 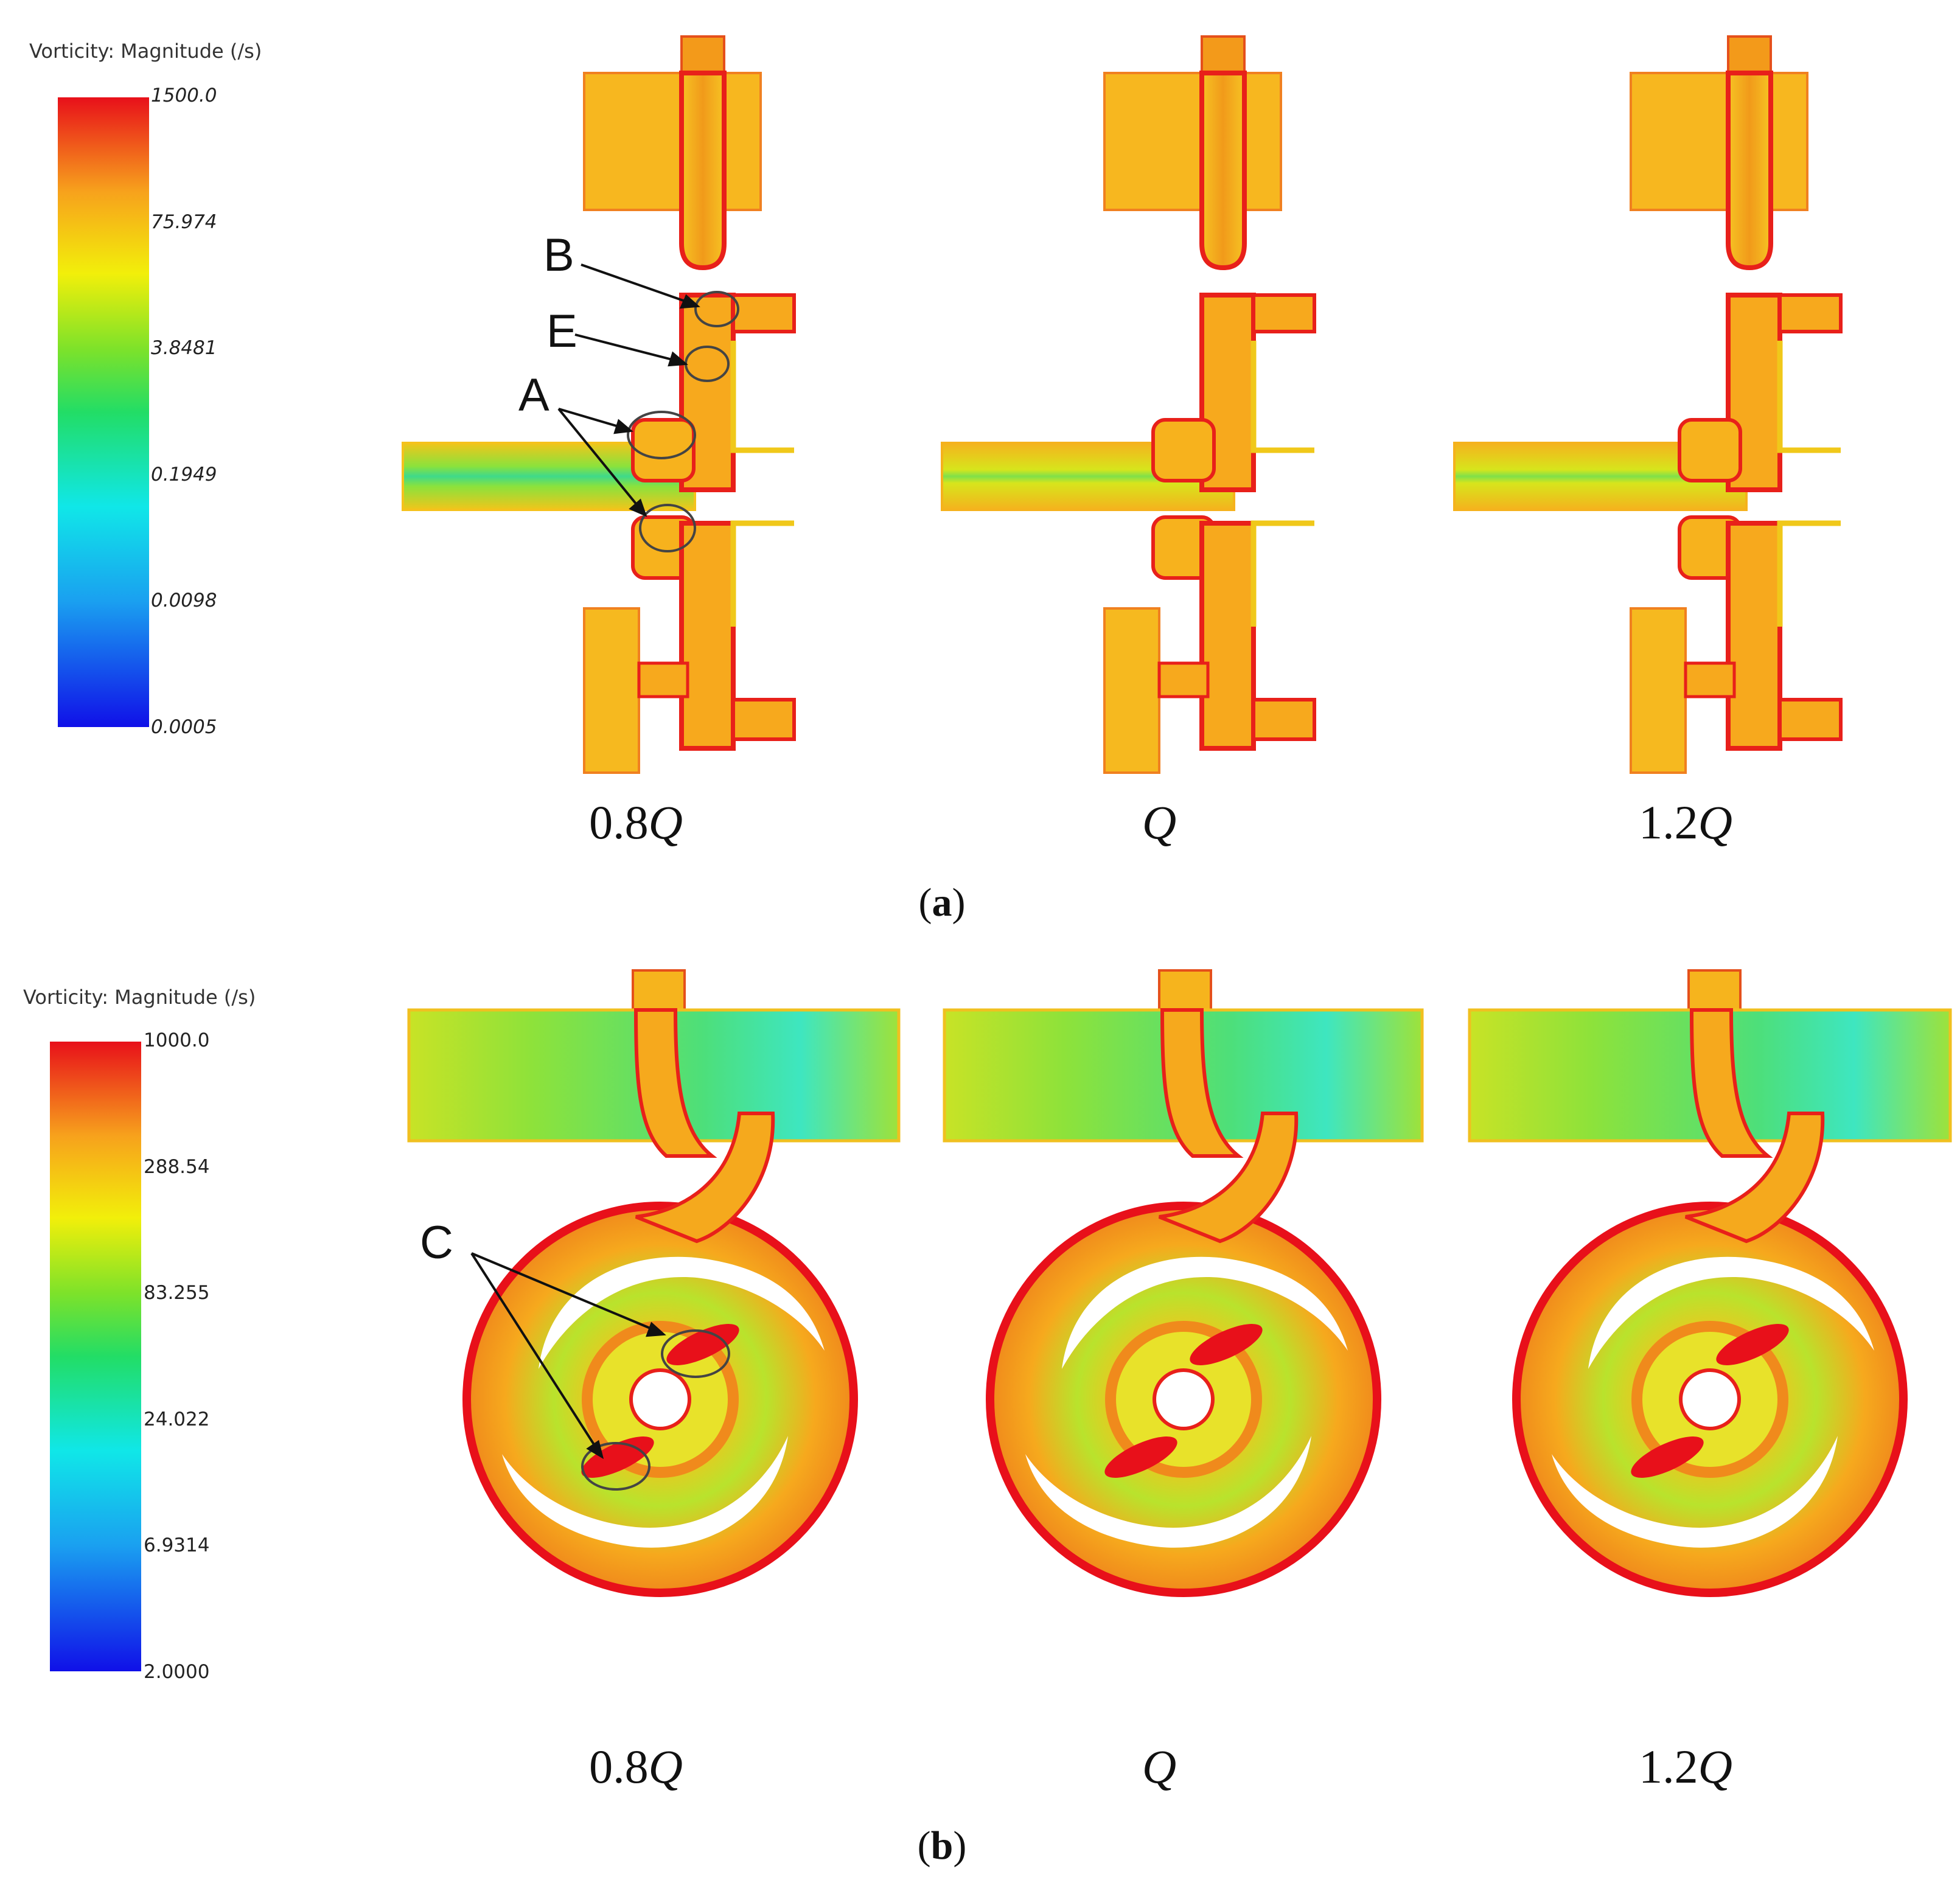 I want to click on case-label-a-Q: Q, so click(x=1159, y=822).